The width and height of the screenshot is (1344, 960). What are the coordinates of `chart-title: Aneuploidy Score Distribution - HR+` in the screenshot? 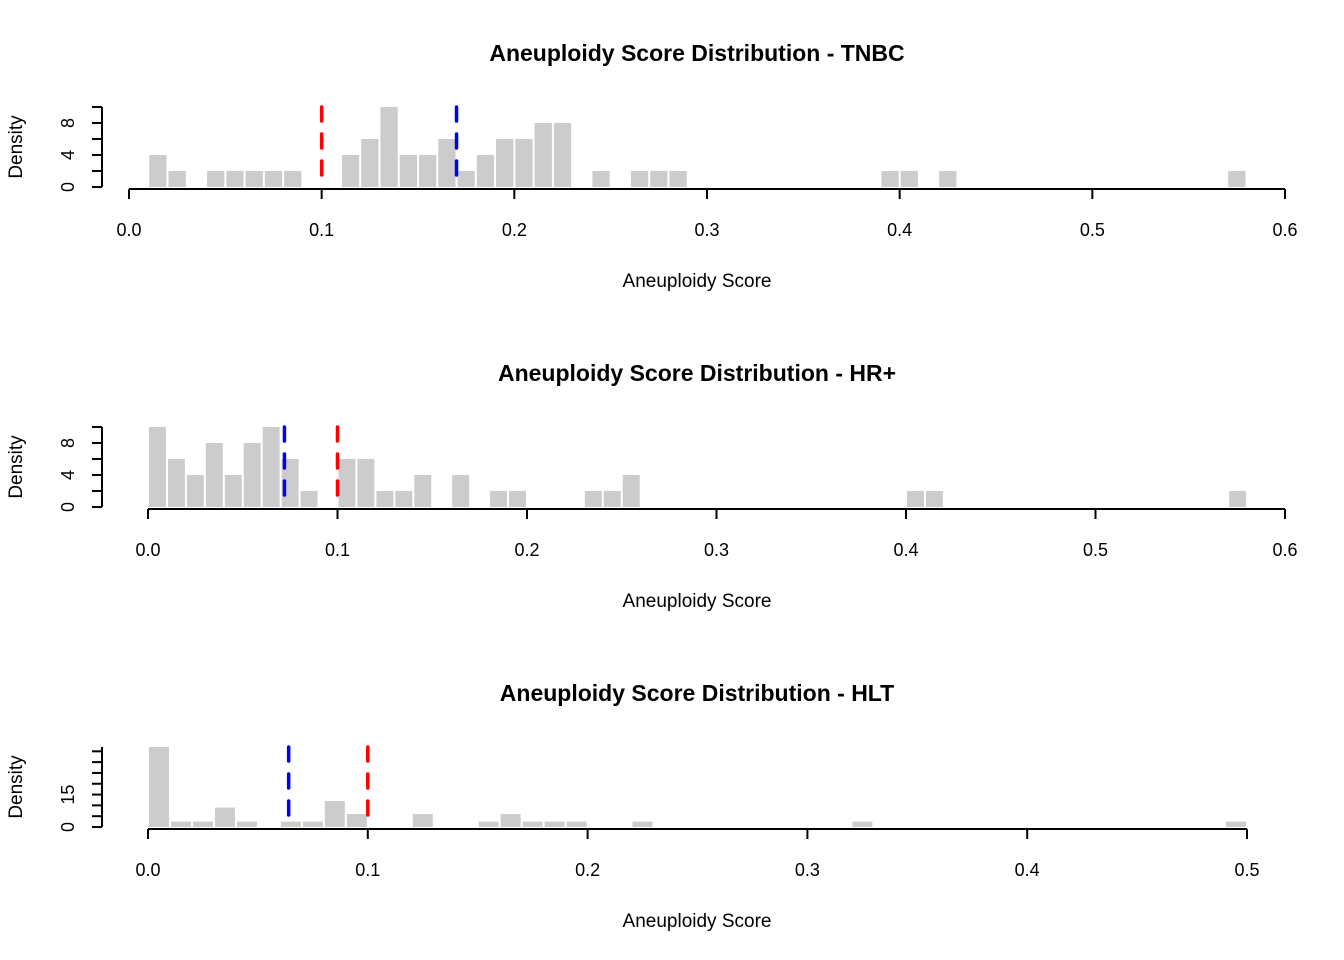 It's located at (697, 373).